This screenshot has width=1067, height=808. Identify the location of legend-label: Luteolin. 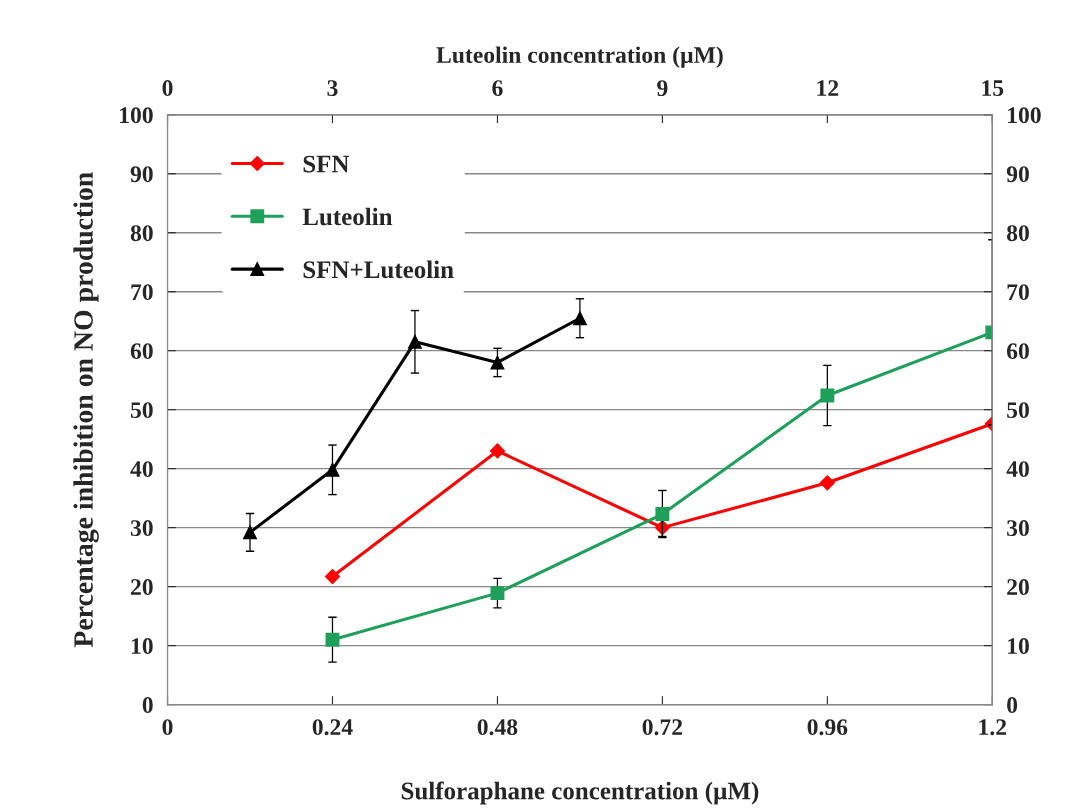
(347, 216).